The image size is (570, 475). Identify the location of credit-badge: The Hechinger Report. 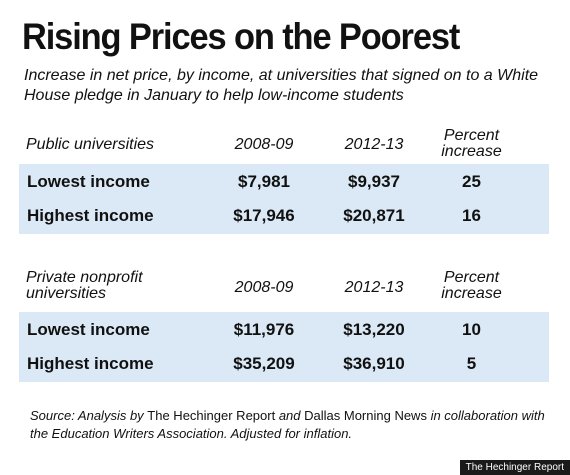
(514, 467).